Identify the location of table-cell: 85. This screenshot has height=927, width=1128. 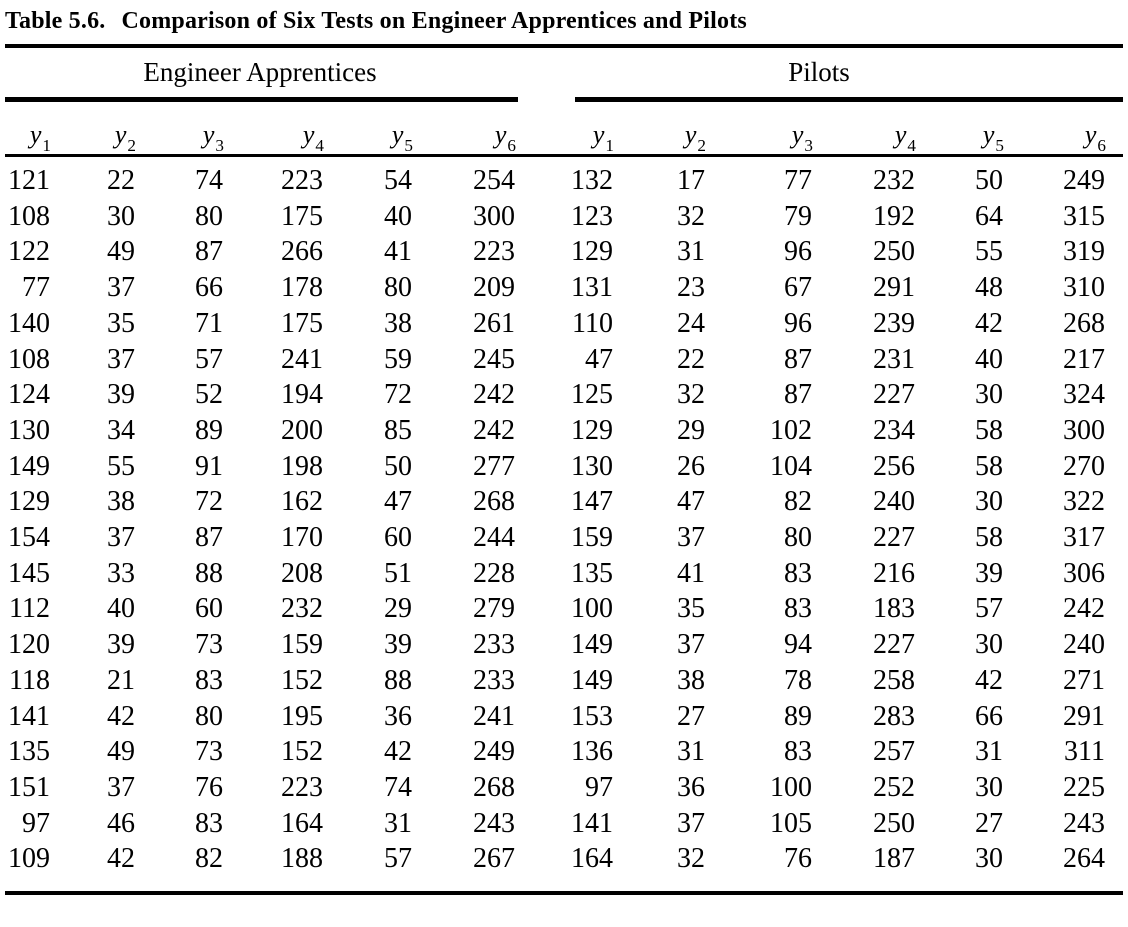
(398, 430).